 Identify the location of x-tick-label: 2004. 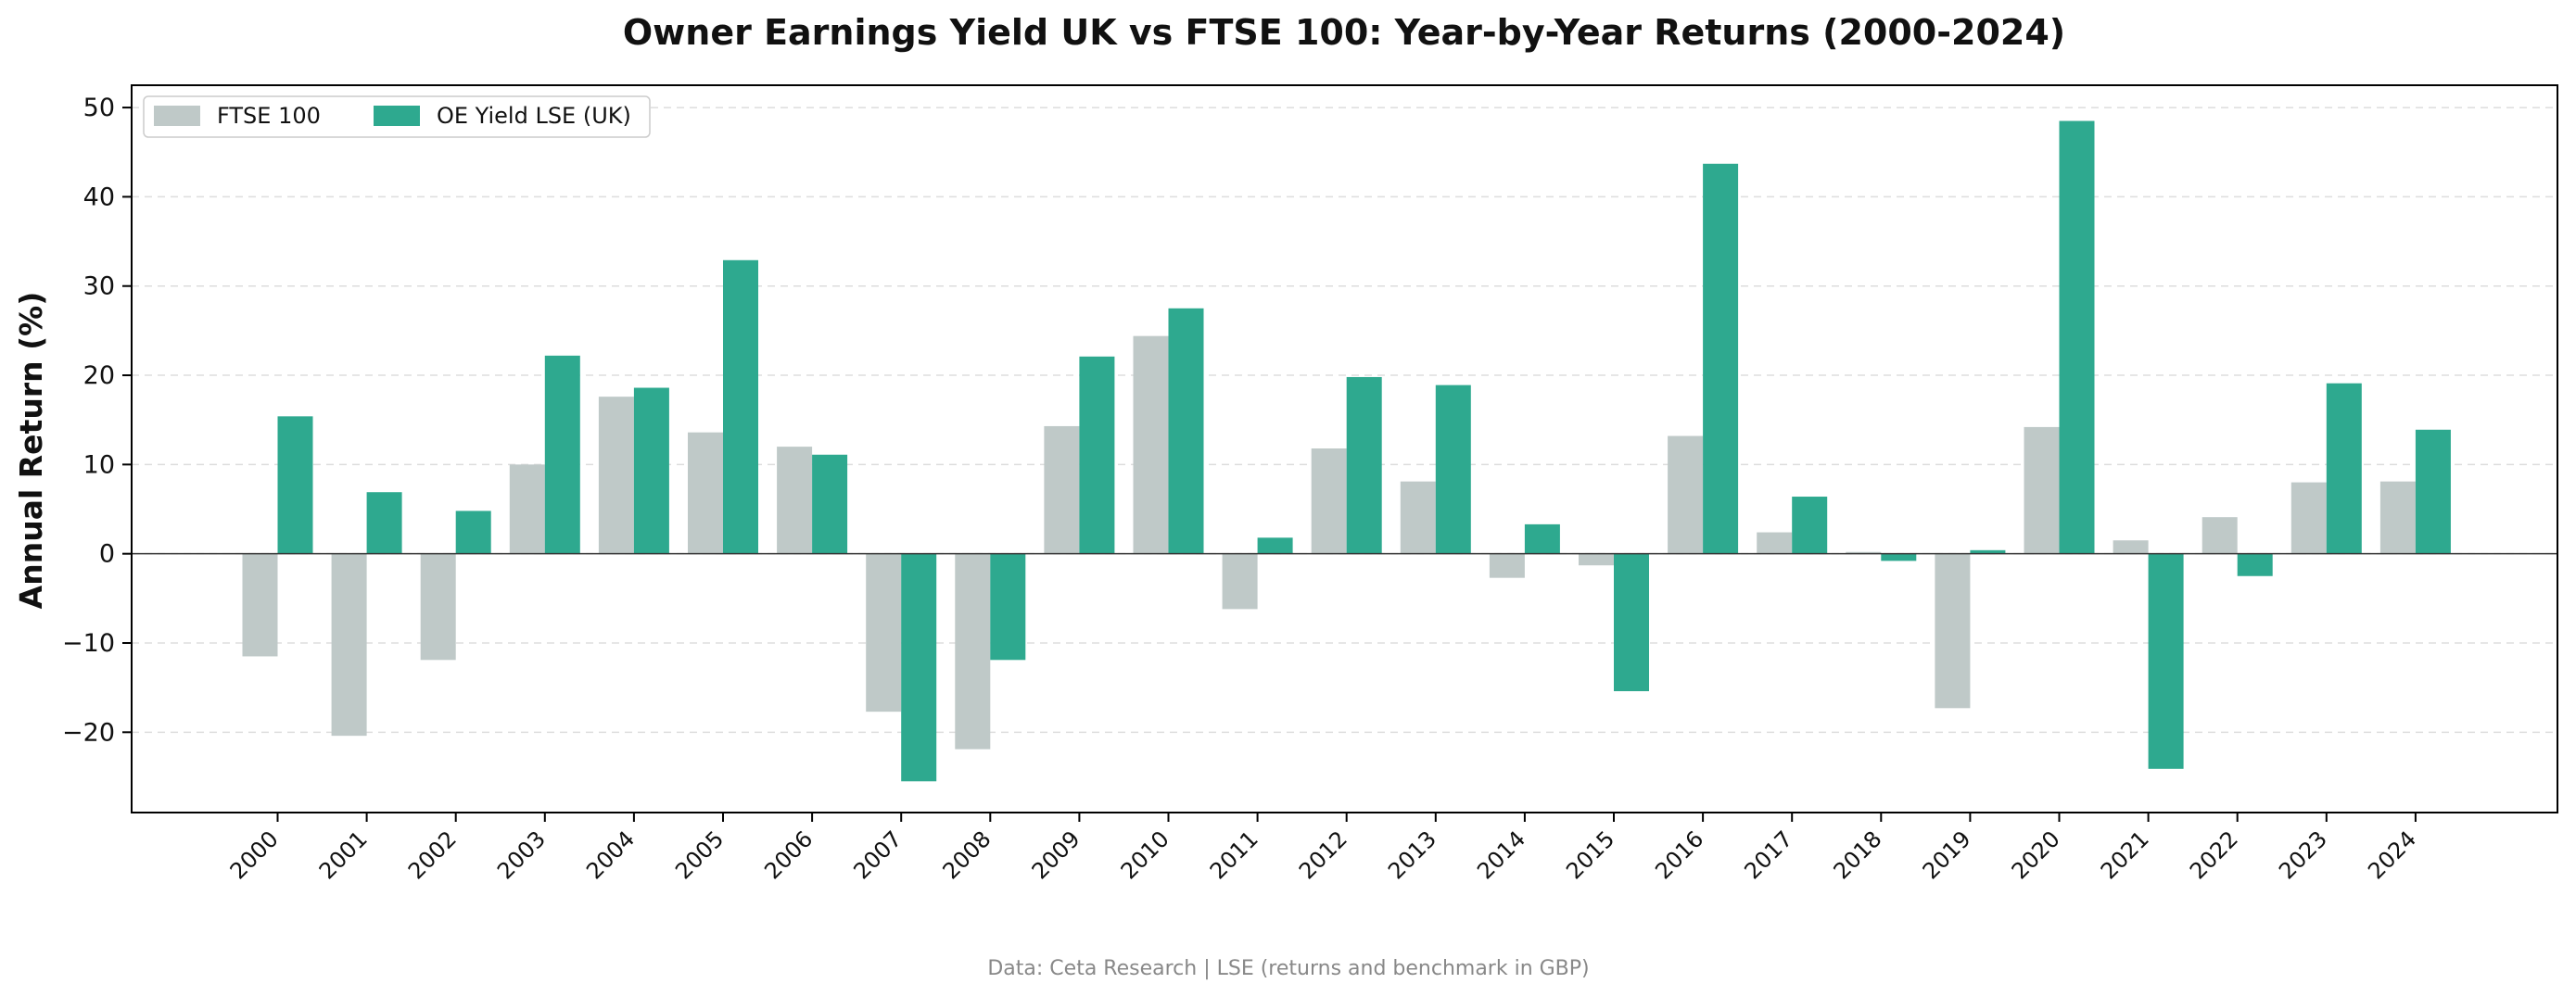
(610, 855).